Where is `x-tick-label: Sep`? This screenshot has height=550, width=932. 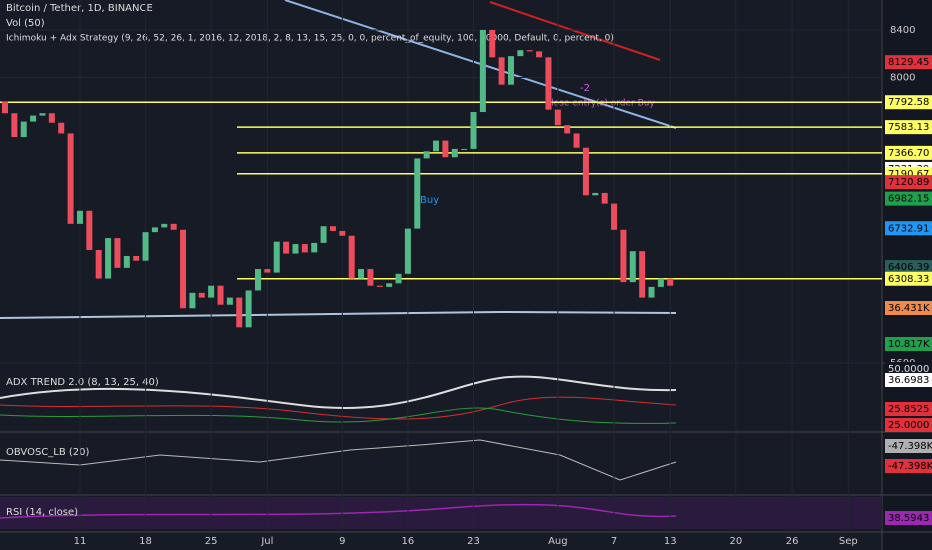
x-tick-label: Sep is located at coordinates (848, 541).